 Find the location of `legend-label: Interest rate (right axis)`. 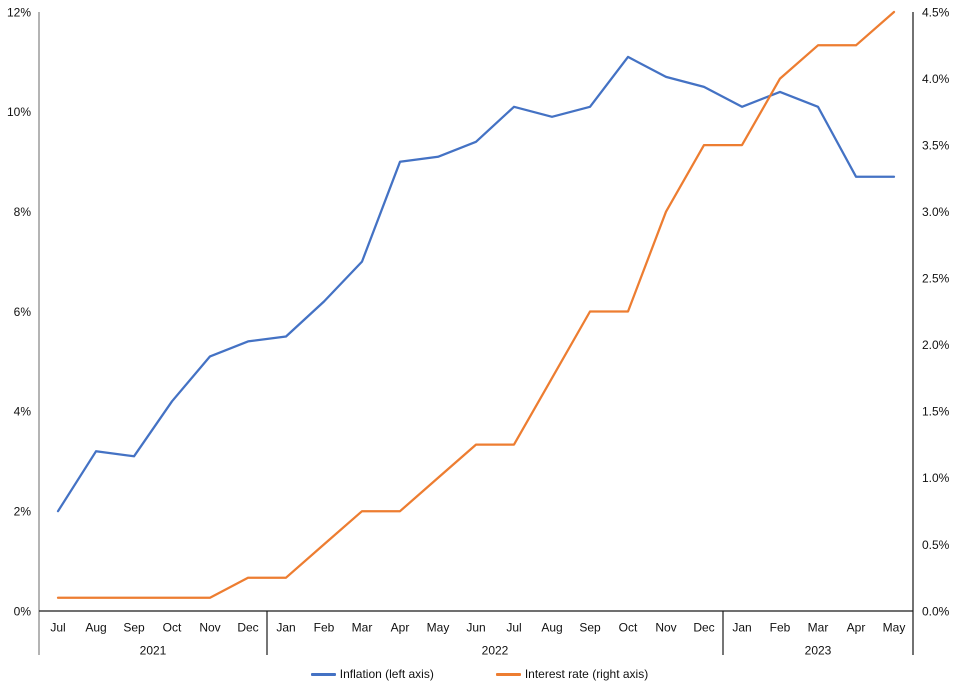

legend-label: Interest rate (right axis) is located at coordinates (586, 674).